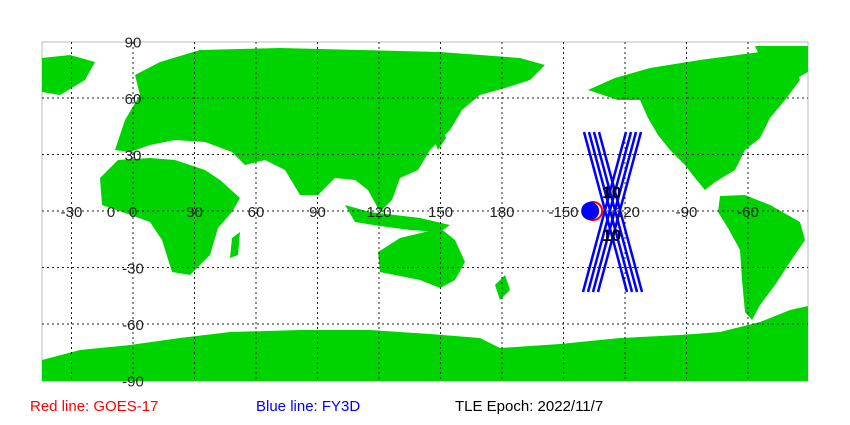 The width and height of the screenshot is (850, 425). Describe the element at coordinates (133, 212) in the screenshot. I see `lon-label: 0` at that location.